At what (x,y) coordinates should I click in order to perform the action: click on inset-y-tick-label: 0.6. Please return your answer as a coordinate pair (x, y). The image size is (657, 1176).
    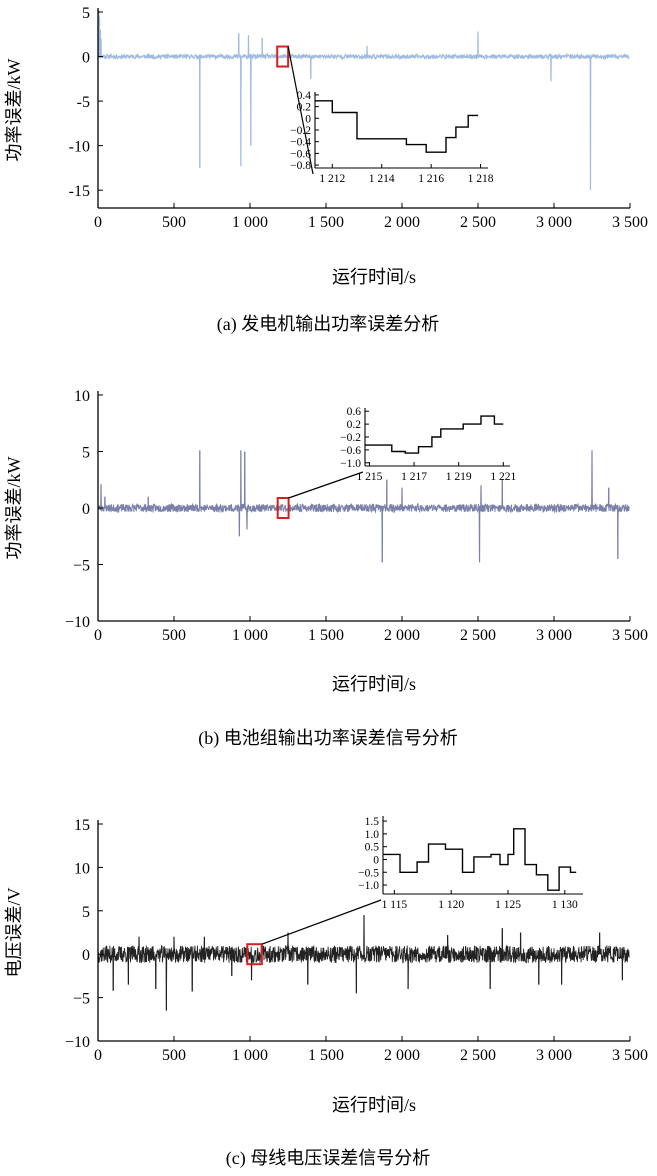
    Looking at the image, I should click on (354, 412).